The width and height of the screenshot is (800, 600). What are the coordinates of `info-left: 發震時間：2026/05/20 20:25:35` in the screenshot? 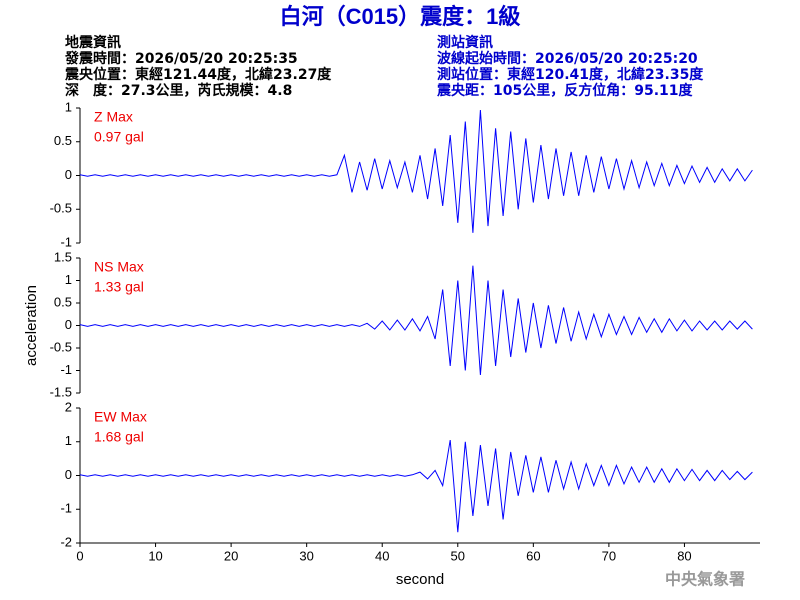 It's located at (181, 58).